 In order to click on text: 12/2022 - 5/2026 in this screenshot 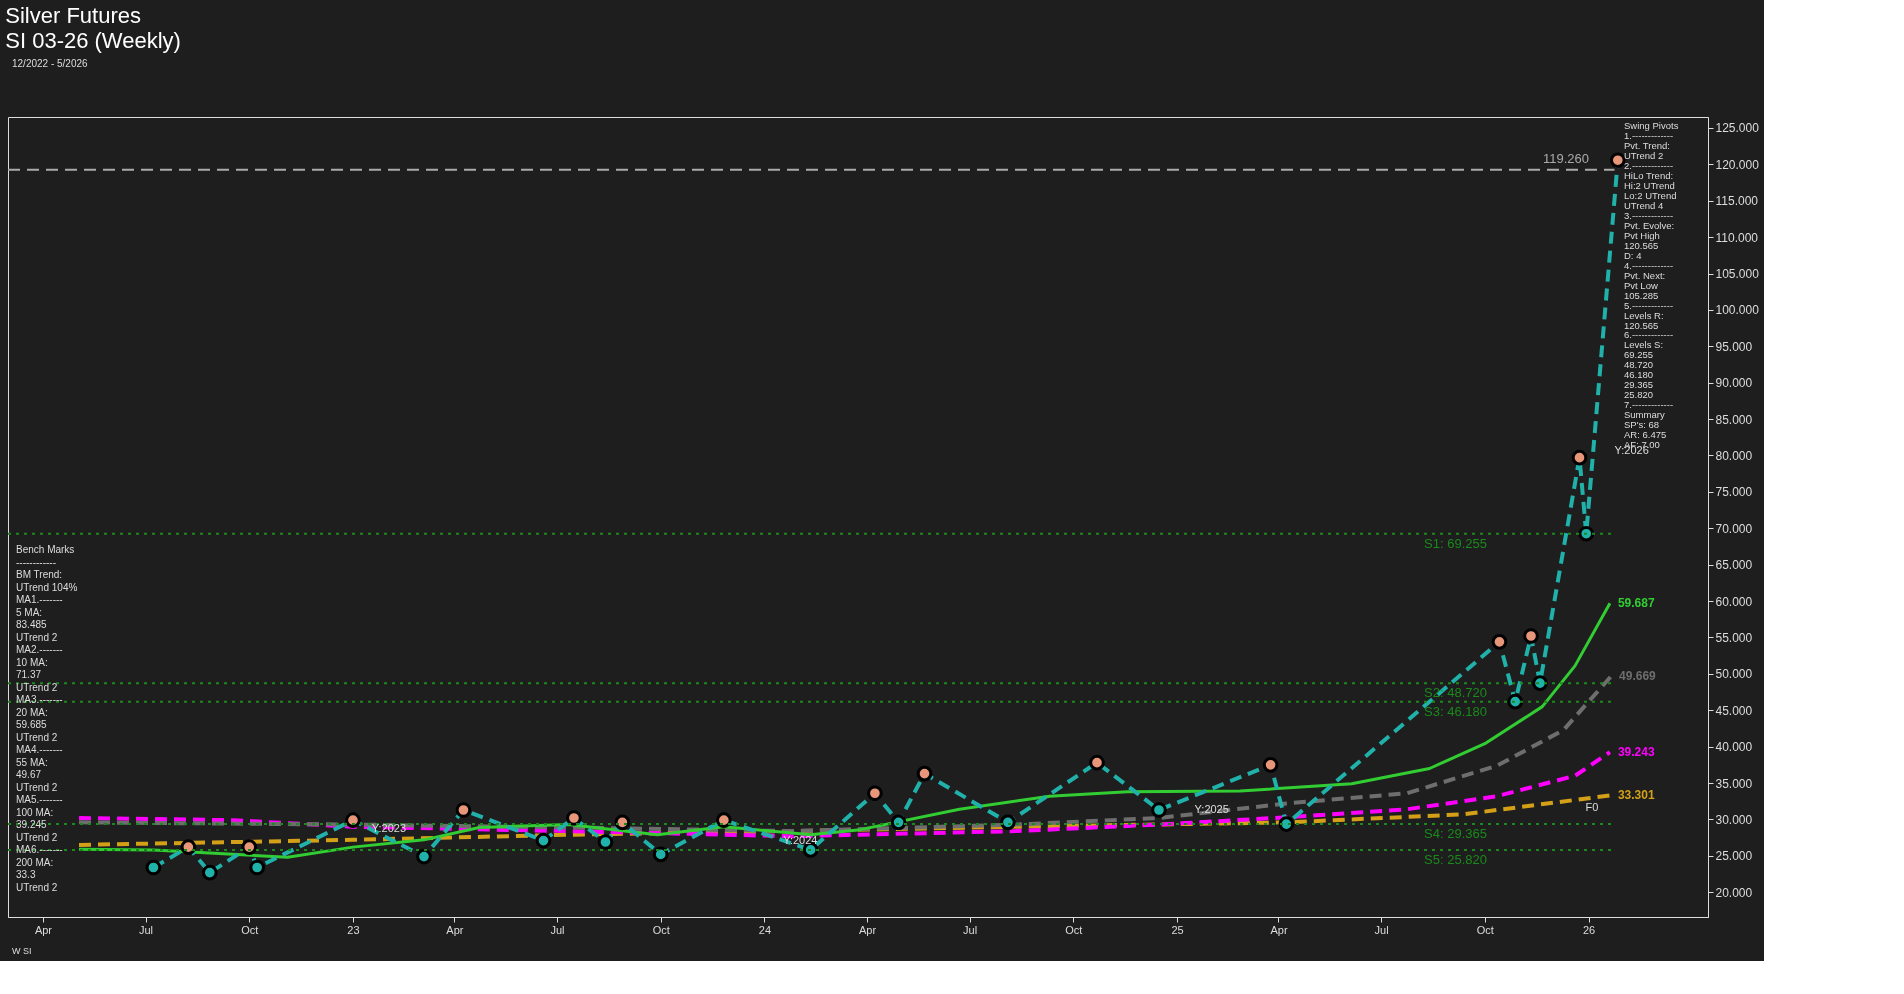, I will do `click(50, 63)`.